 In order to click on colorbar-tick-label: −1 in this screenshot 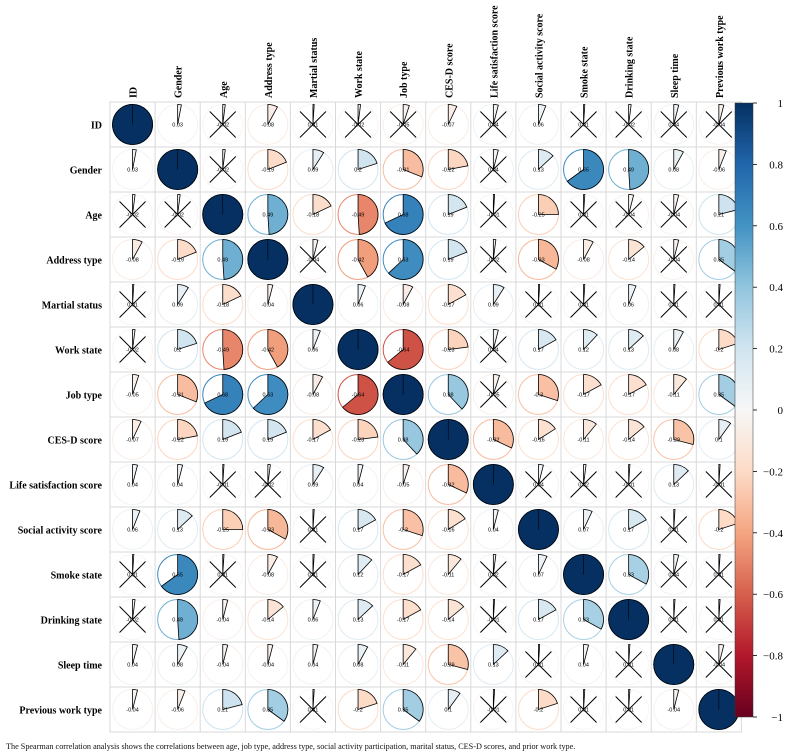, I will do `click(777, 718)`.